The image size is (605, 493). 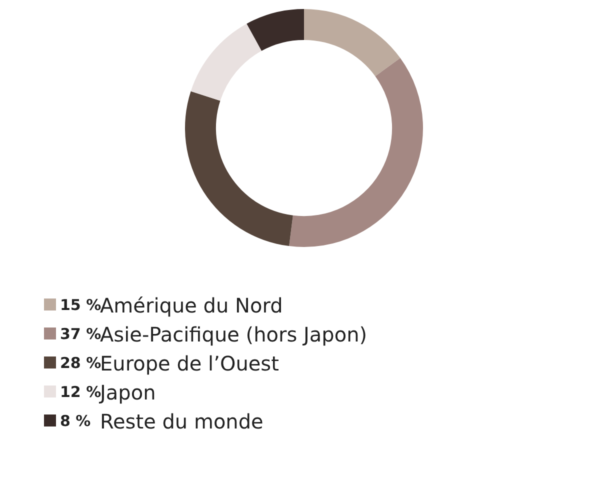 I want to click on data-label: 28 %, so click(x=81, y=363).